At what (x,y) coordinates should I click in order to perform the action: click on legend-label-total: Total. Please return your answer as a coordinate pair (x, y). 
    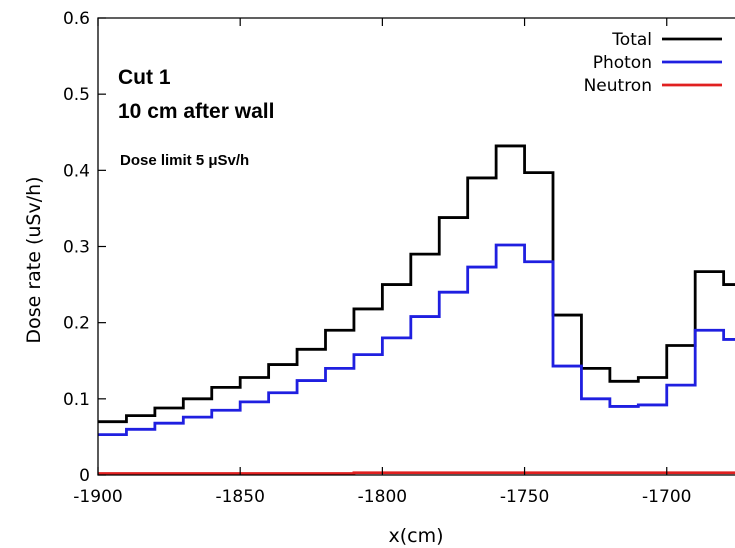
    Looking at the image, I should click on (631, 40).